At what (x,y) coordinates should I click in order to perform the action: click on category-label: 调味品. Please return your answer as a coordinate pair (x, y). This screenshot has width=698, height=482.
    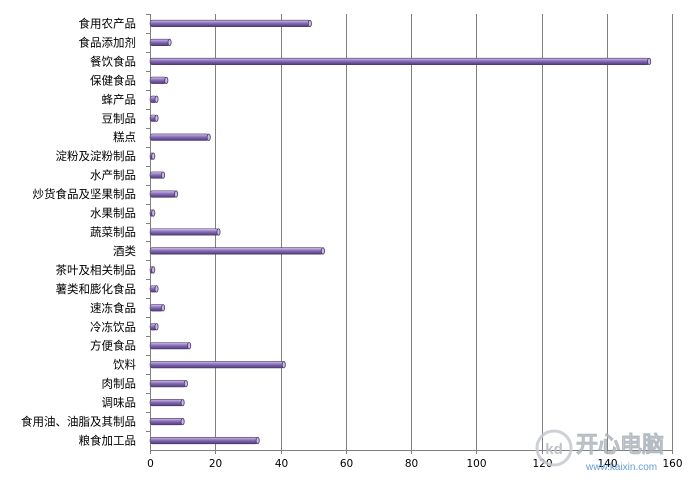
    Looking at the image, I should click on (119, 403).